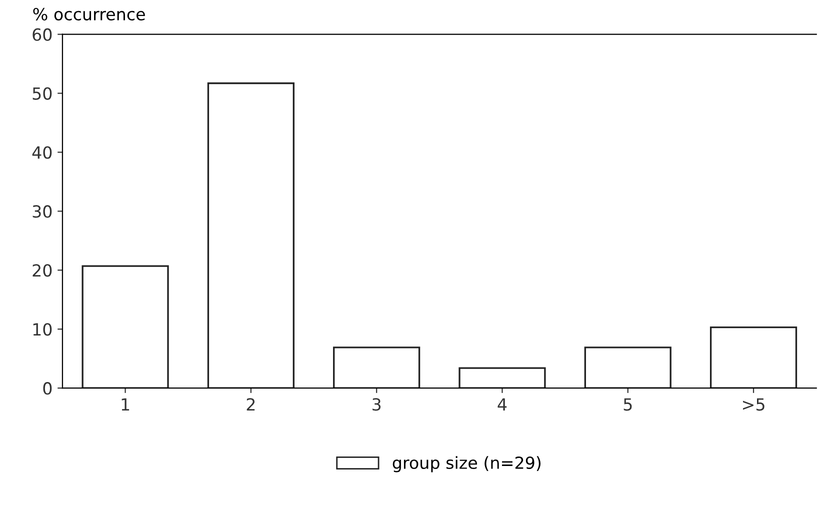 This screenshot has width=833, height=528. I want to click on y-tick-label: 10, so click(42, 329).